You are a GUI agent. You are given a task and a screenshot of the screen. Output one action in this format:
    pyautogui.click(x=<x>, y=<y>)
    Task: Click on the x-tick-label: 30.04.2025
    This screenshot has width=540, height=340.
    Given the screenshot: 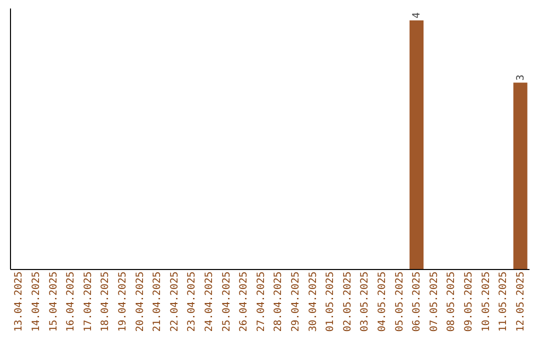 What is the action you would take?
    pyautogui.click(x=313, y=302)
    